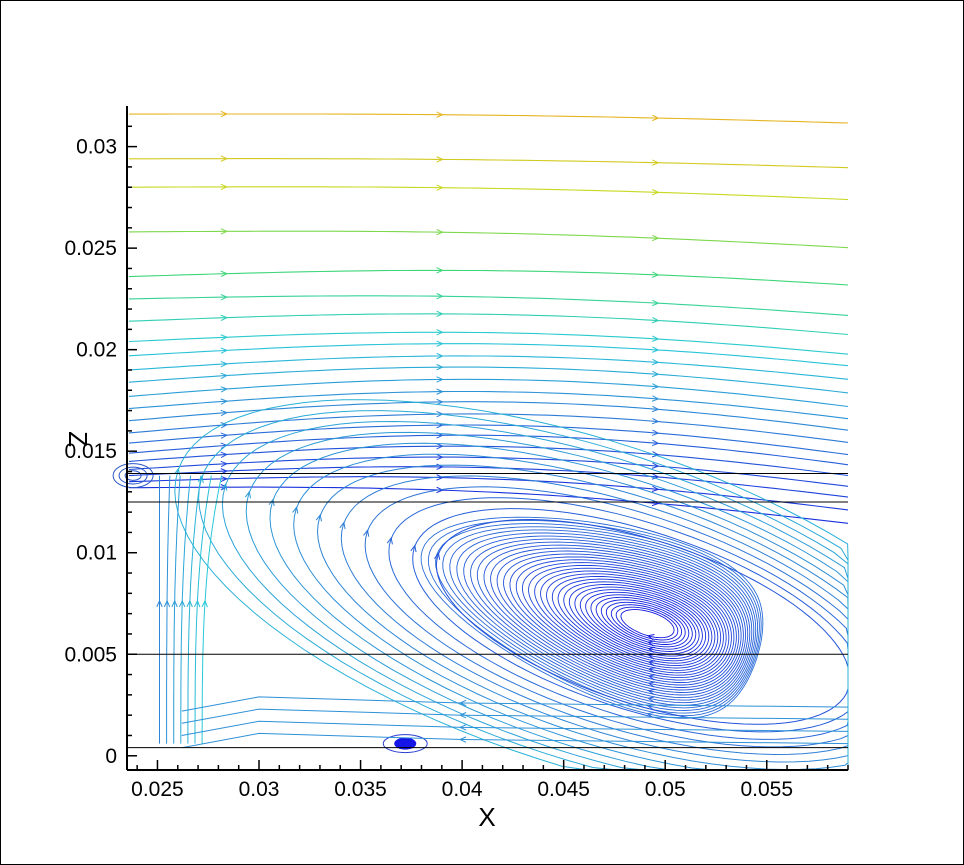 The image size is (964, 865). I want to click on y-tick-label: 0.02, so click(96, 350).